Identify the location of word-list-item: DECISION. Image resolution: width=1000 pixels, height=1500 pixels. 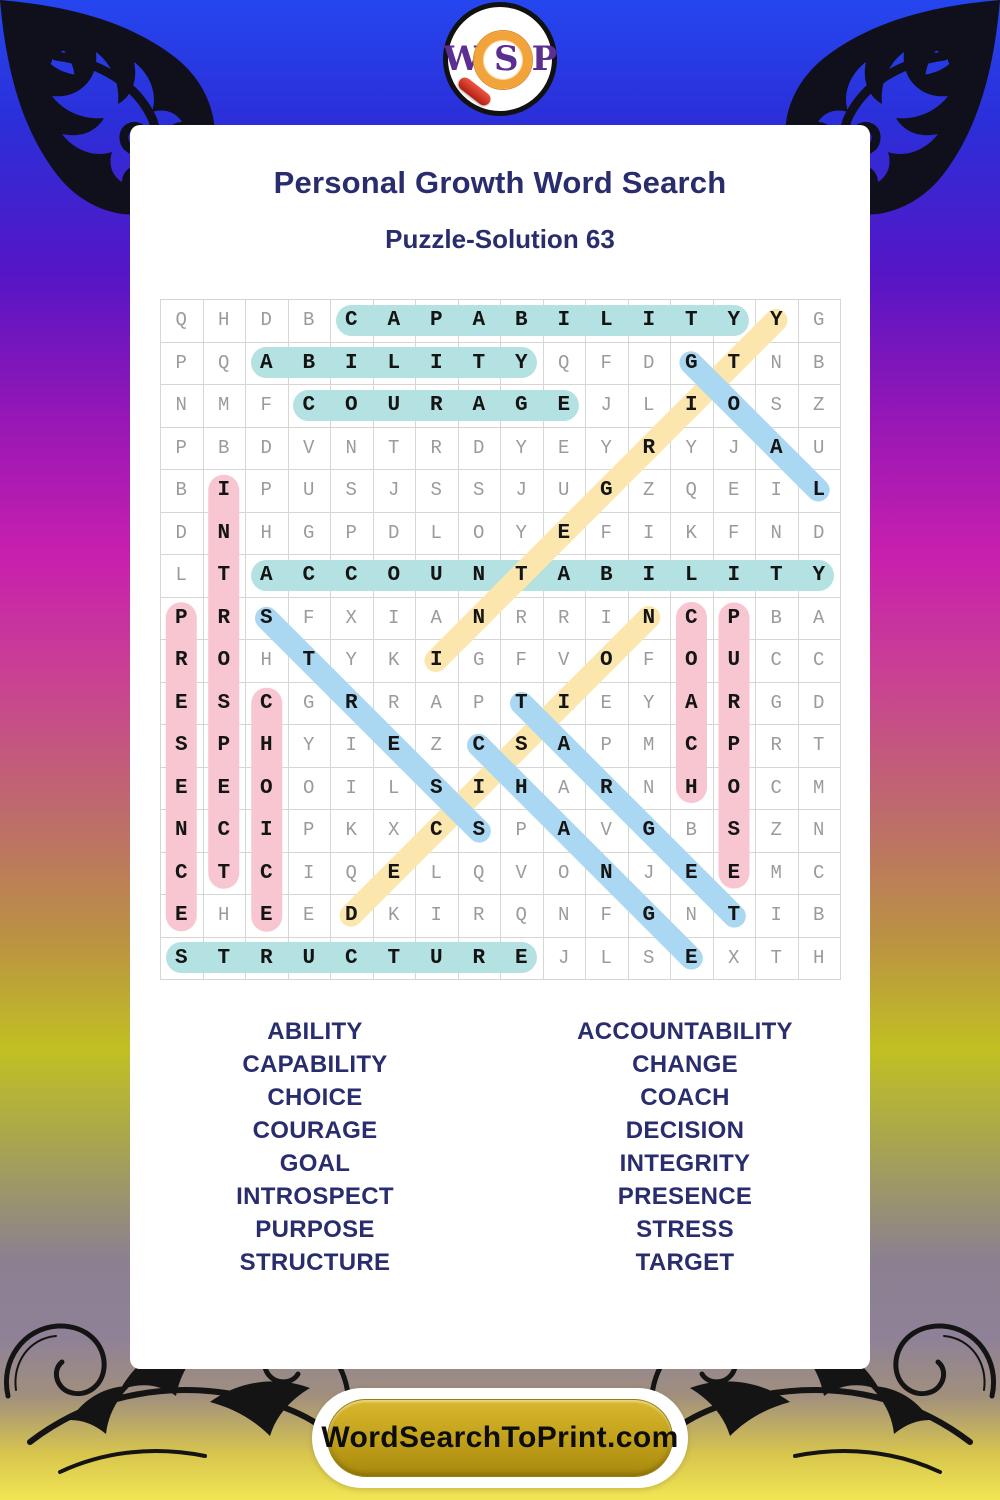
(685, 1130).